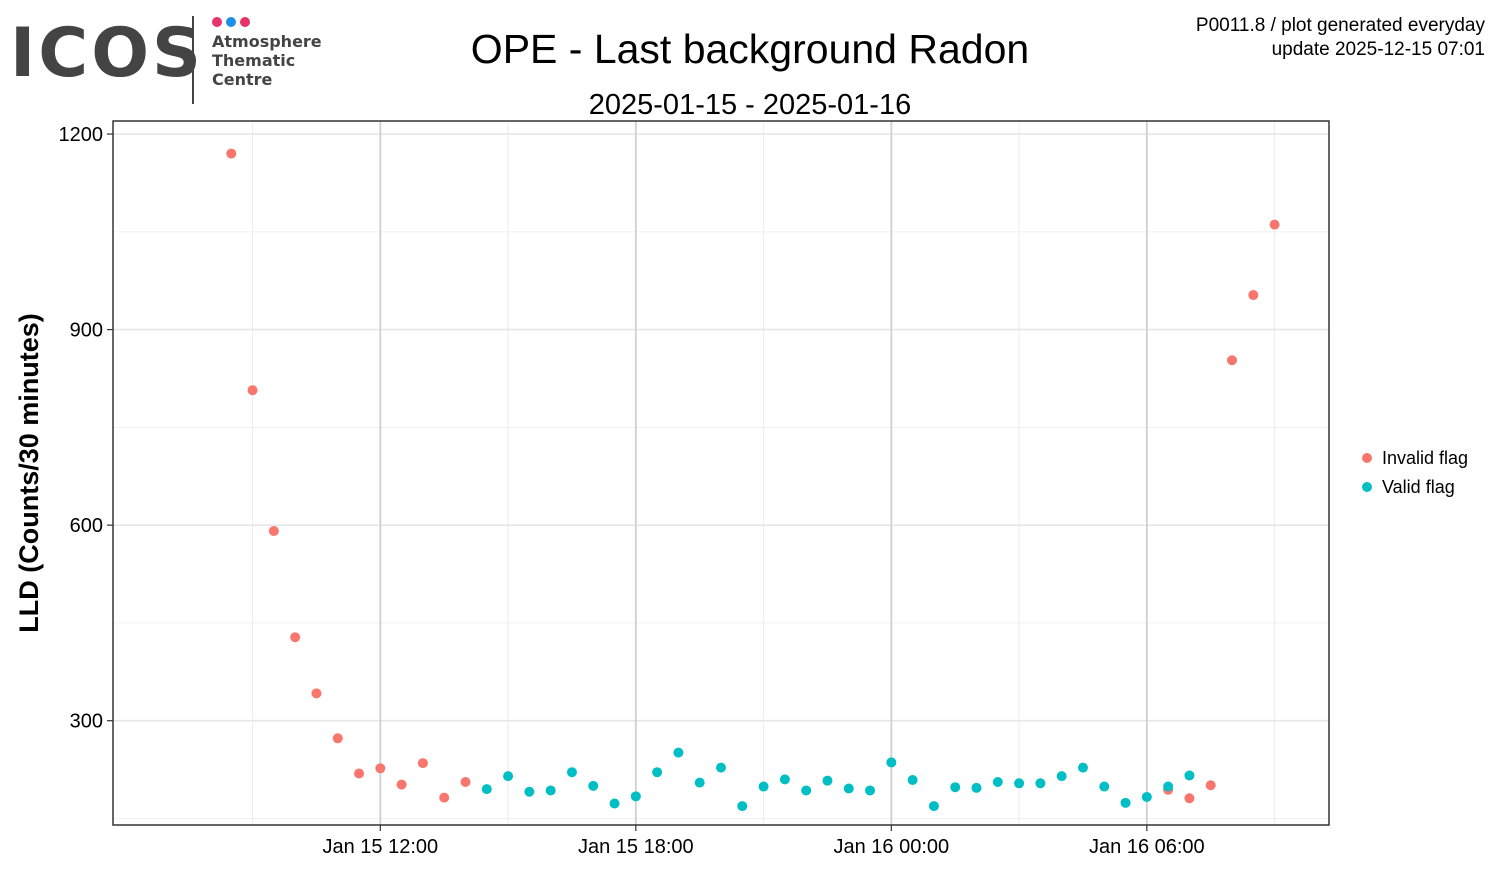 This screenshot has height=870, width=1500. Describe the element at coordinates (86, 526) in the screenshot. I see `y-tick-label: 600` at that location.